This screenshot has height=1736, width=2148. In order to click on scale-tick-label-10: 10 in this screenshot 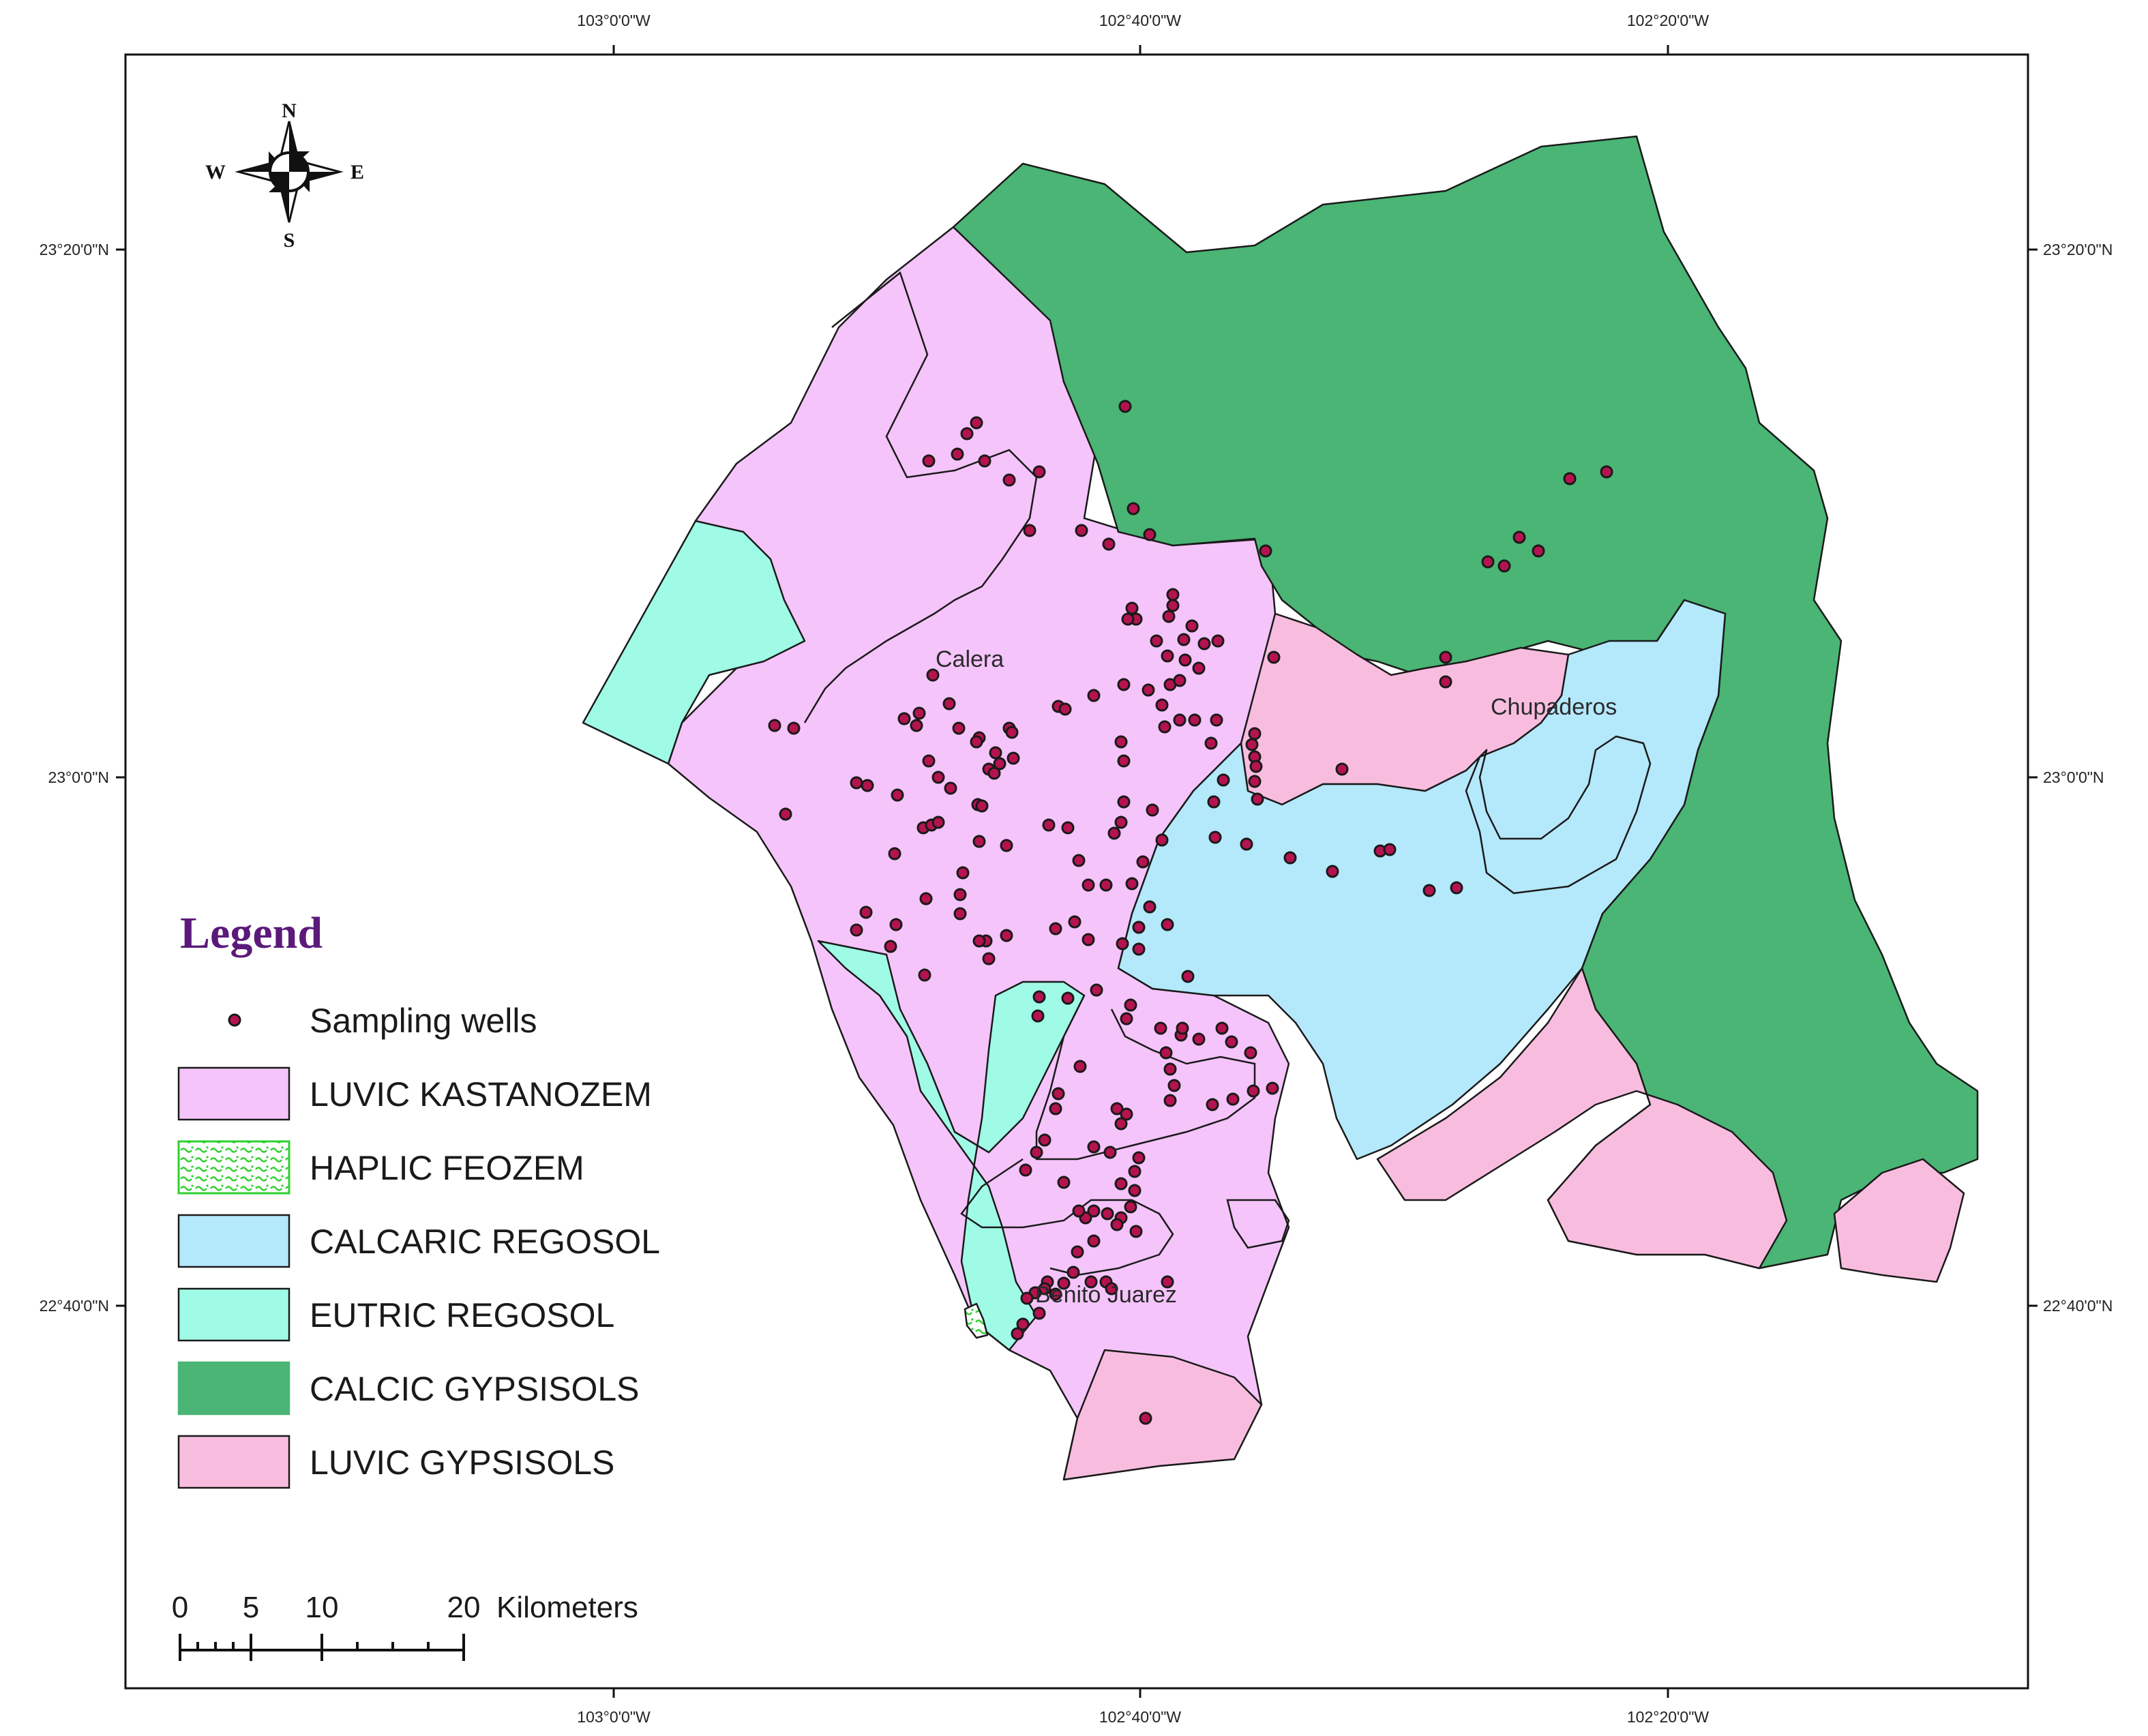, I will do `click(322, 1608)`.